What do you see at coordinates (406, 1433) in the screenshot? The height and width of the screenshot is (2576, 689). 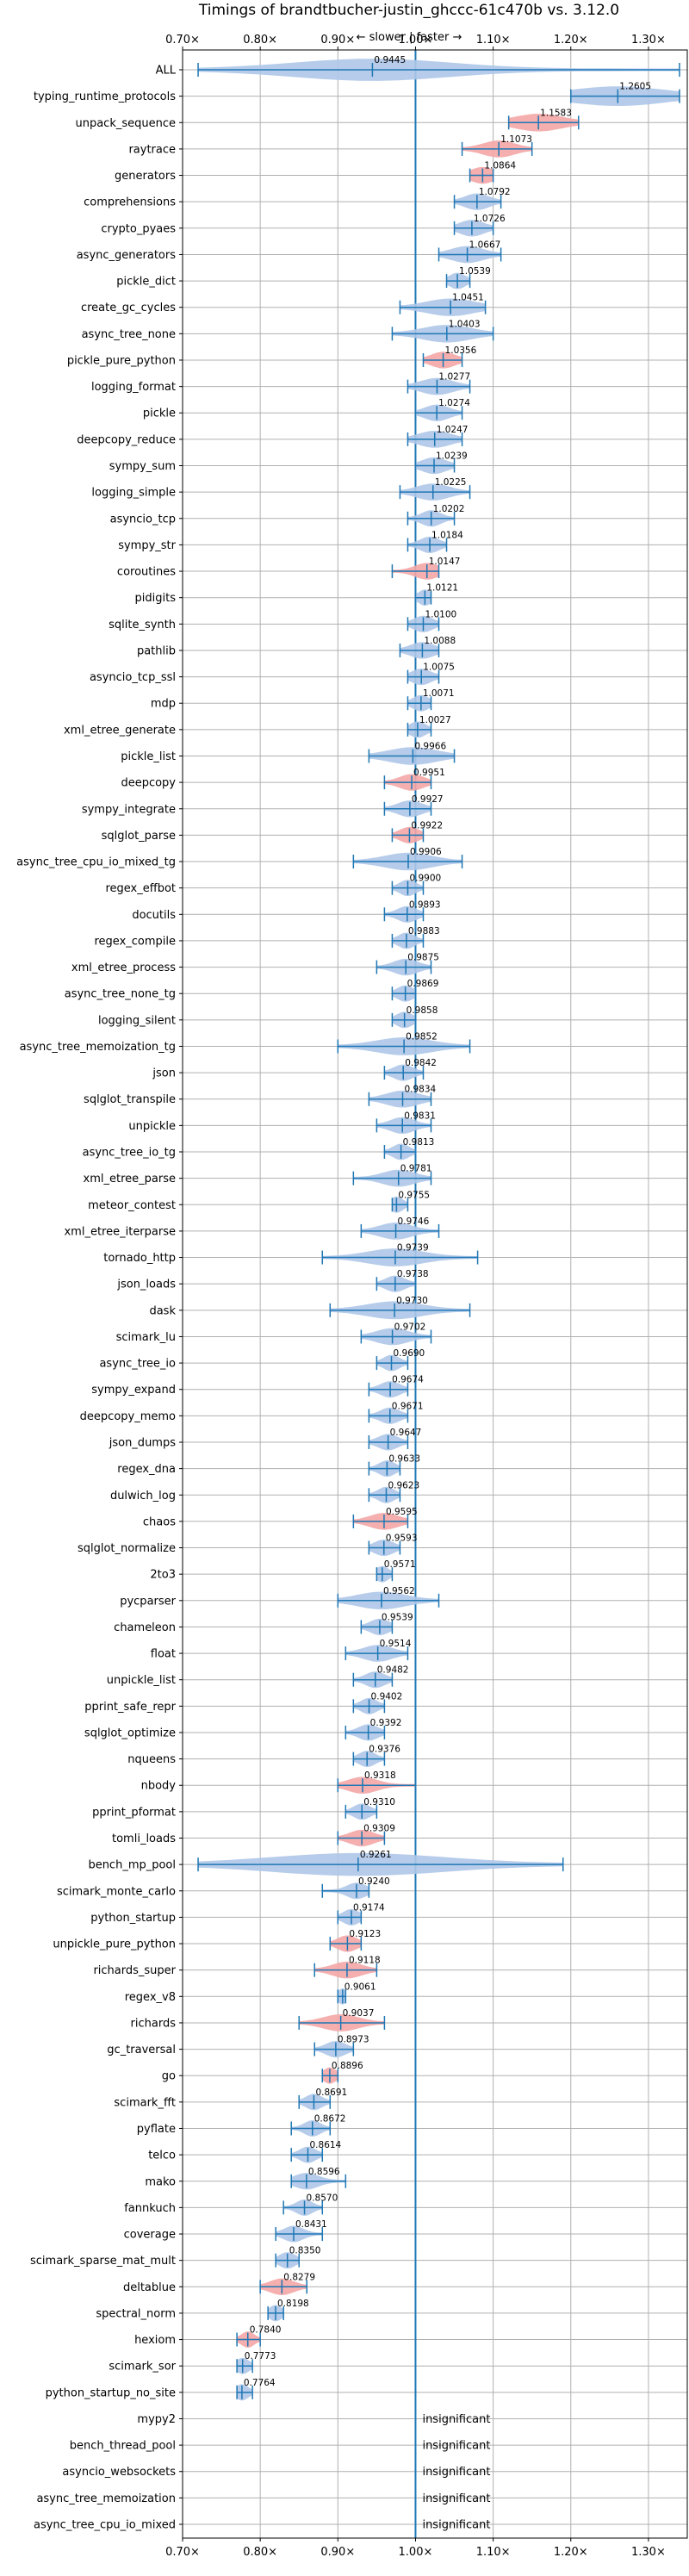 I see `value-label: 0.9647` at bounding box center [406, 1433].